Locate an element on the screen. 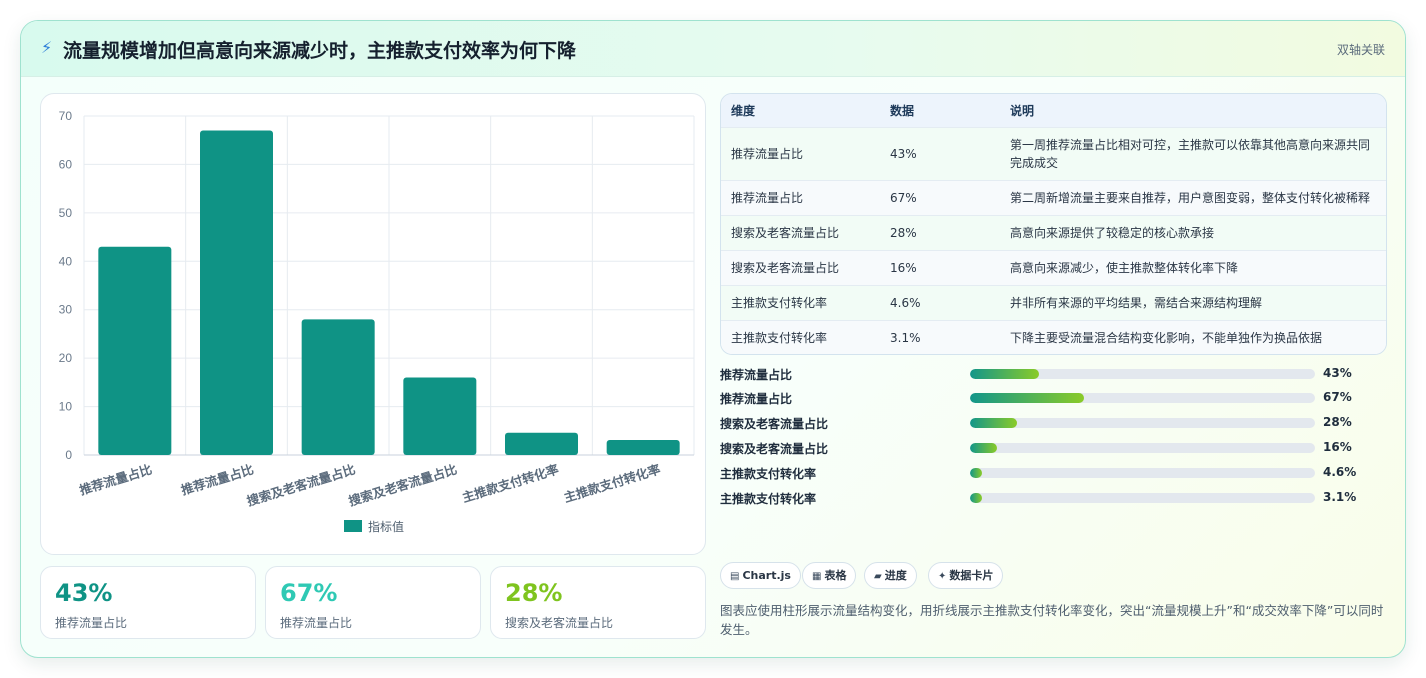  progress-label: 搜索及老客流量占比 is located at coordinates (774, 449).